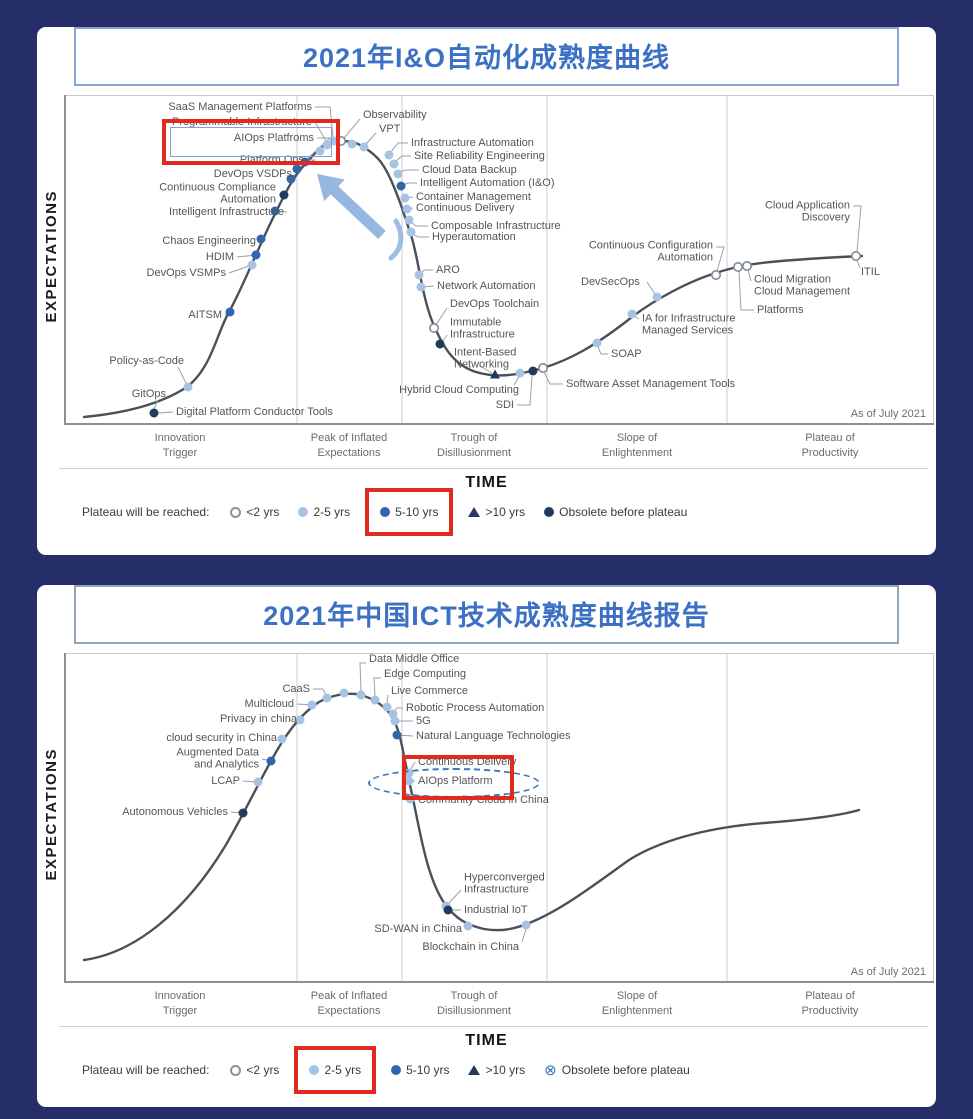 The width and height of the screenshot is (973, 1119). What do you see at coordinates (650, 251) in the screenshot?
I see `tech-label: Continuous Configuration Automation` at bounding box center [650, 251].